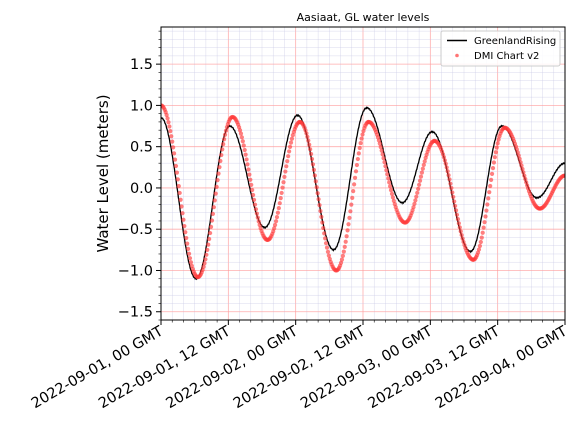 The height and width of the screenshot is (432, 576). Describe the element at coordinates (506, 56) in the screenshot. I see `legend-label-dmi-chart-v2: DMI Chart v2` at that location.